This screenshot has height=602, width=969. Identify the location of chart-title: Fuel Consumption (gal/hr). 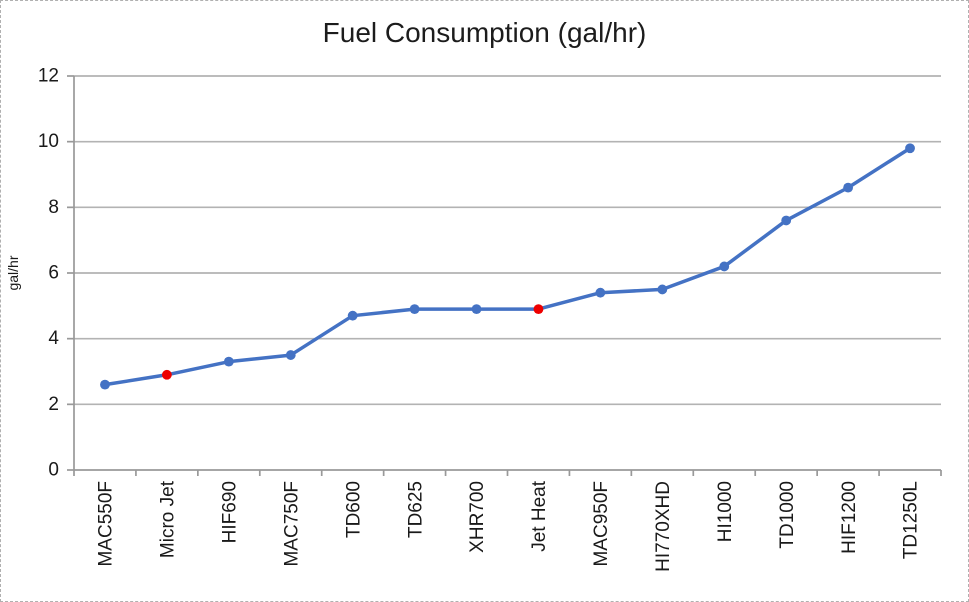
(484, 32).